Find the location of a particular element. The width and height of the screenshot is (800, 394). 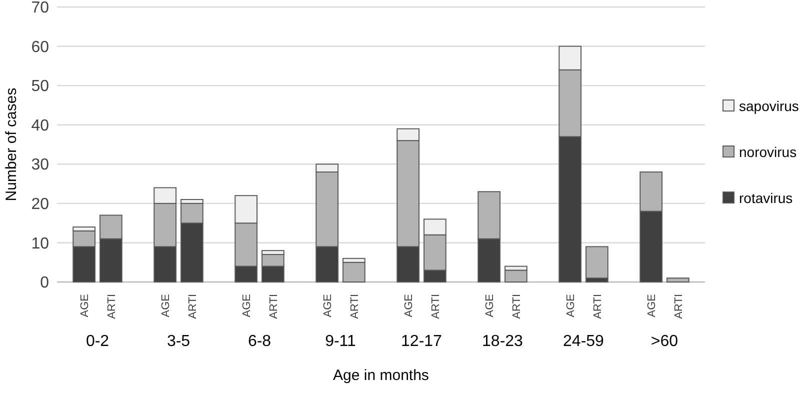

y-tick-label: 0 is located at coordinates (45, 283).